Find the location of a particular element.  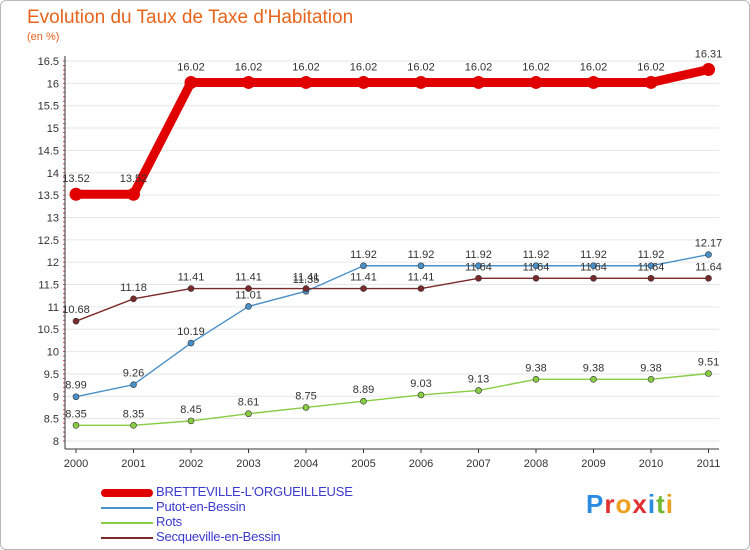

legend-label: BRETTEVILLE-L'ORGUEILLEUSE is located at coordinates (254, 491).